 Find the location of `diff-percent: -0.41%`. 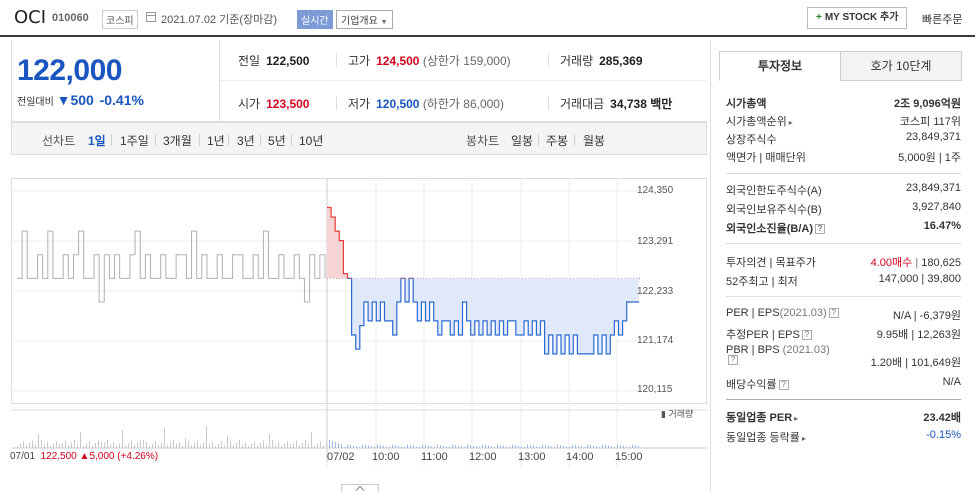

diff-percent: -0.41% is located at coordinates (121, 100).